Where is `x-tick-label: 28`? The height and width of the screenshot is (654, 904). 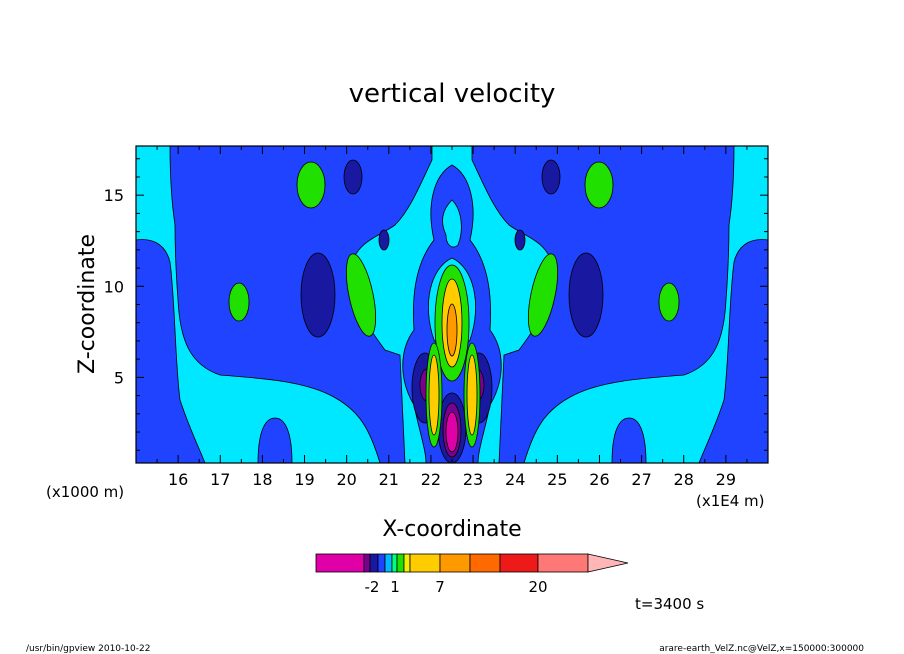
x-tick-label: 28 is located at coordinates (684, 479).